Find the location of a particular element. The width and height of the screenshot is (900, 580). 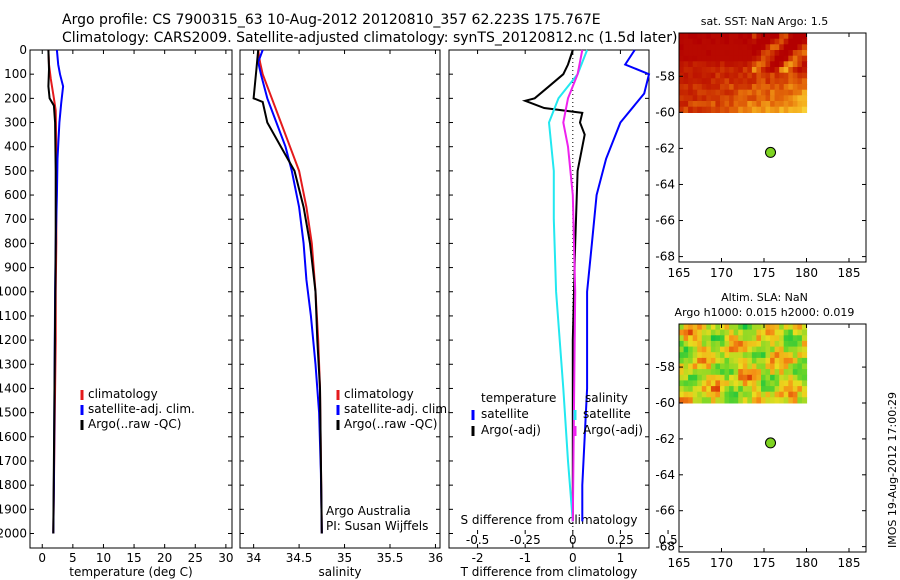

series-line-t-argo-adj- is located at coordinates (553, 285).